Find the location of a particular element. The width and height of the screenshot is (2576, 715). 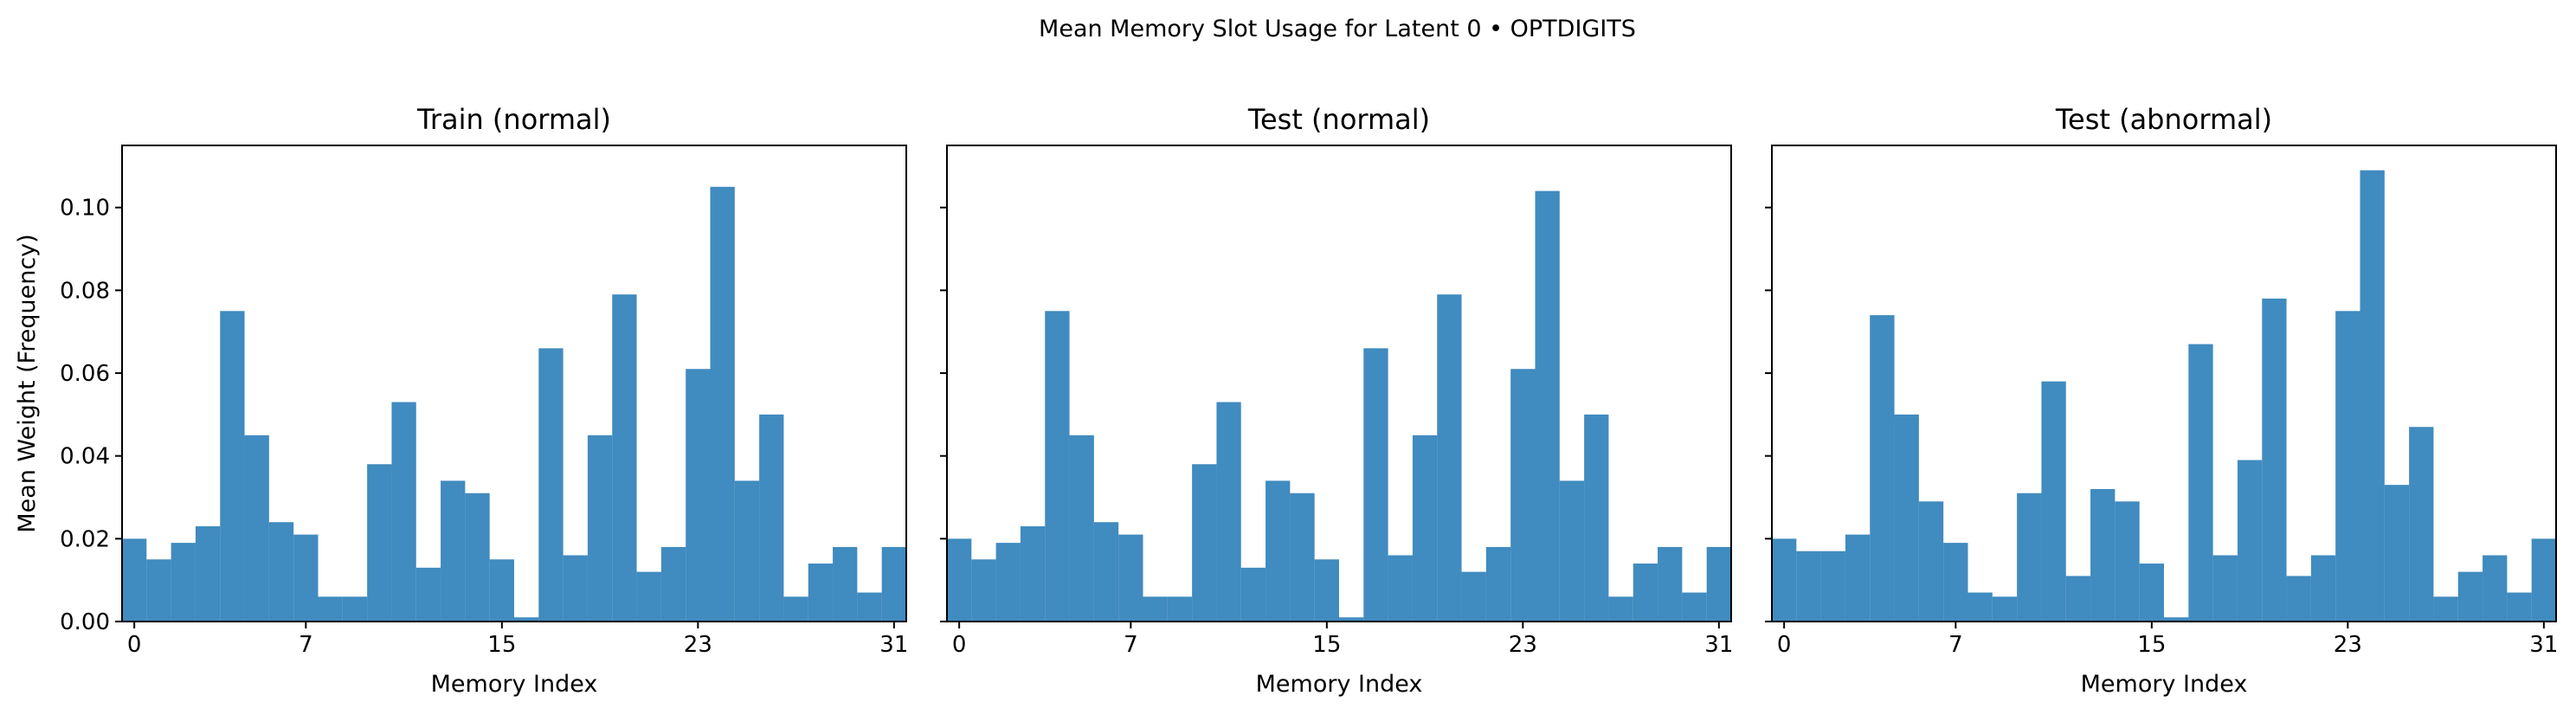

y-tick-label: 0.10 is located at coordinates (85, 209).